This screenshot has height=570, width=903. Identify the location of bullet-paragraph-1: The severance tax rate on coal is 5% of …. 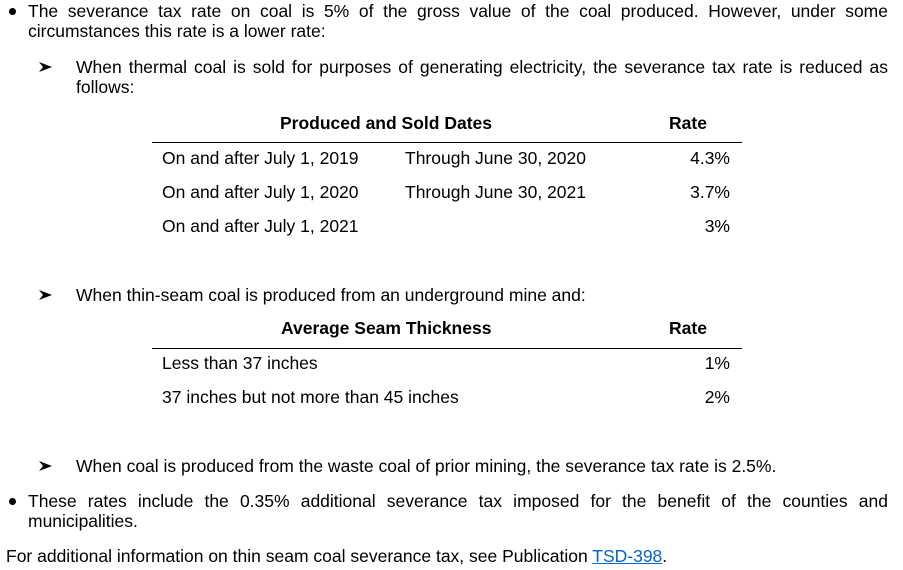
(458, 21).